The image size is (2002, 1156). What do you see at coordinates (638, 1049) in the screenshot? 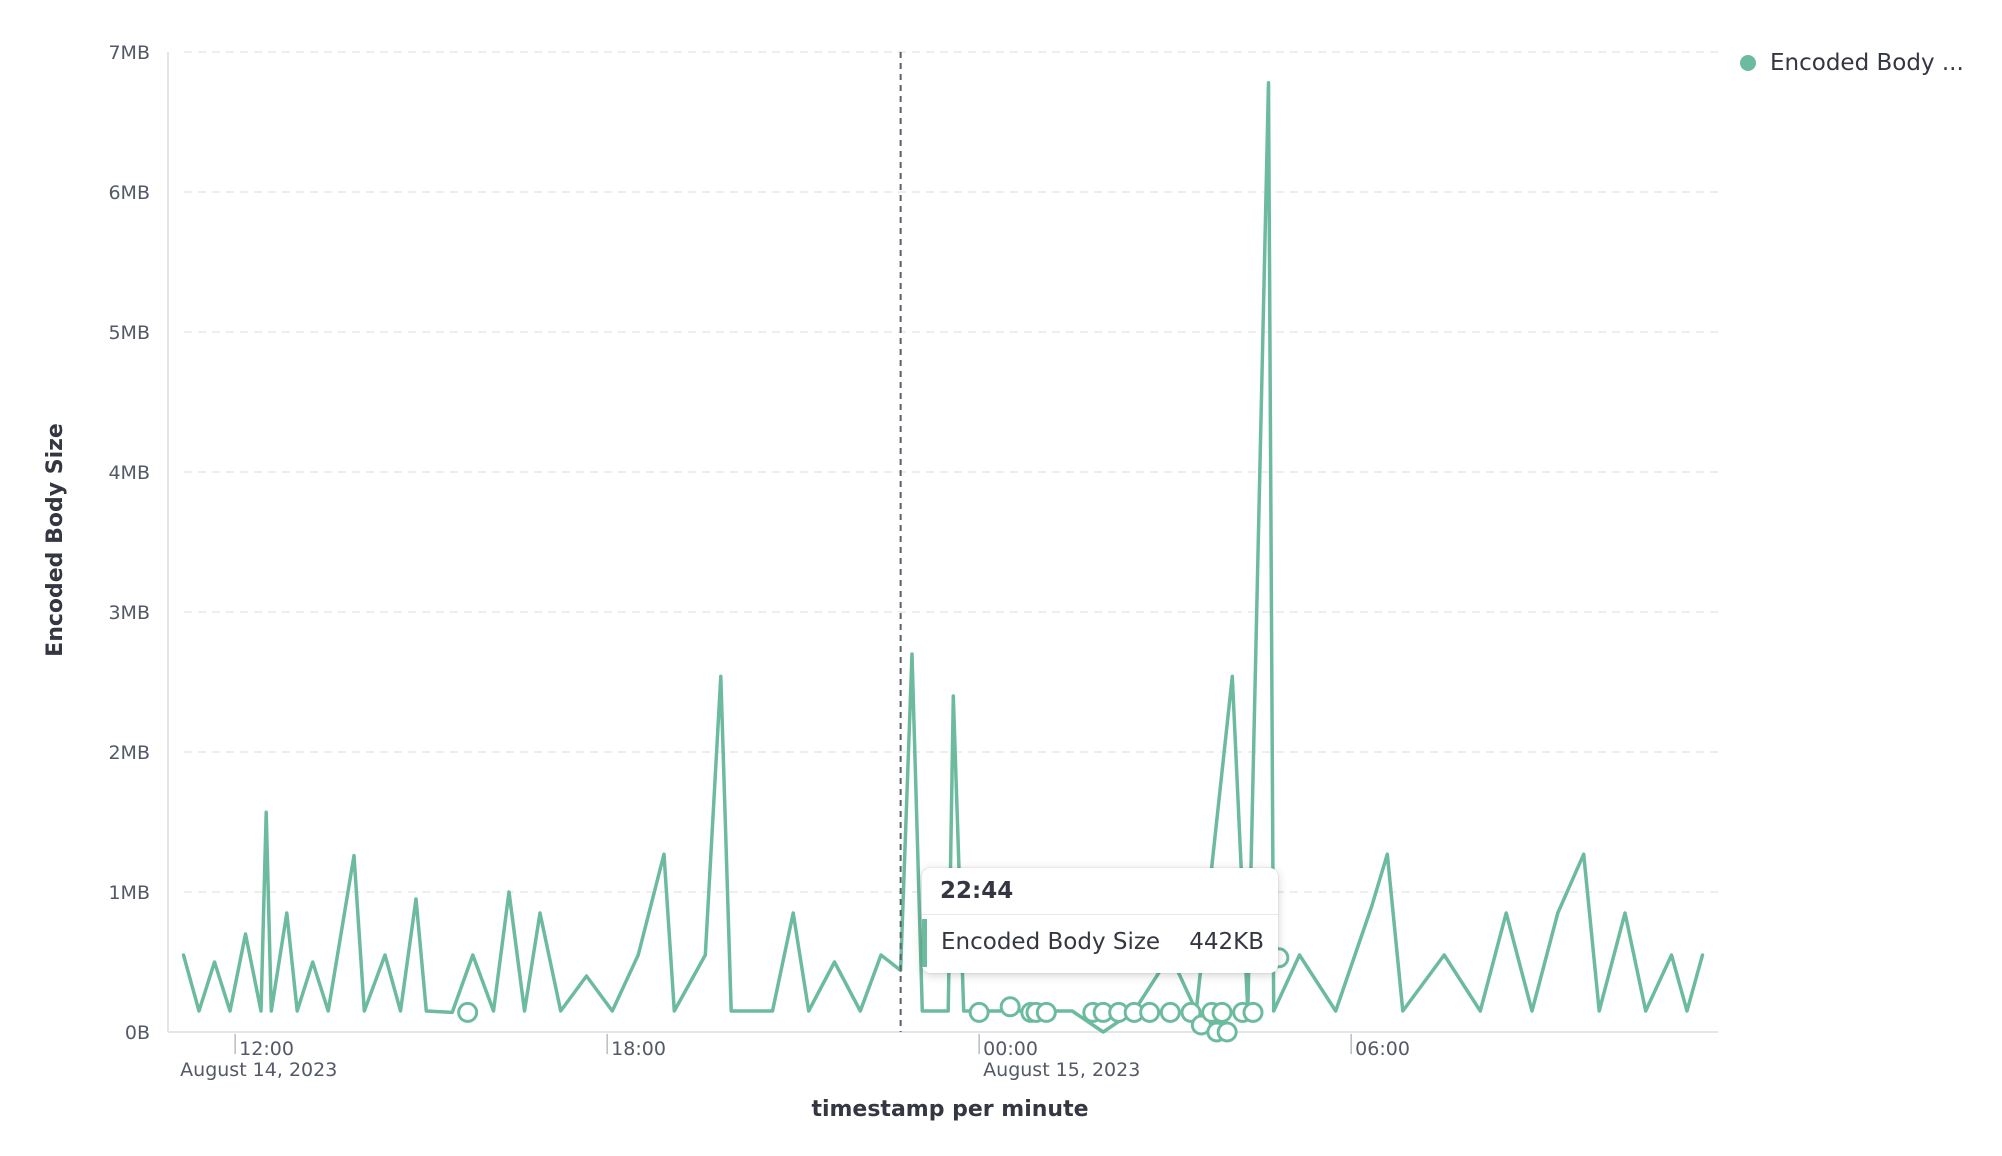
I see `x-tick-label: 18:00` at bounding box center [638, 1049].